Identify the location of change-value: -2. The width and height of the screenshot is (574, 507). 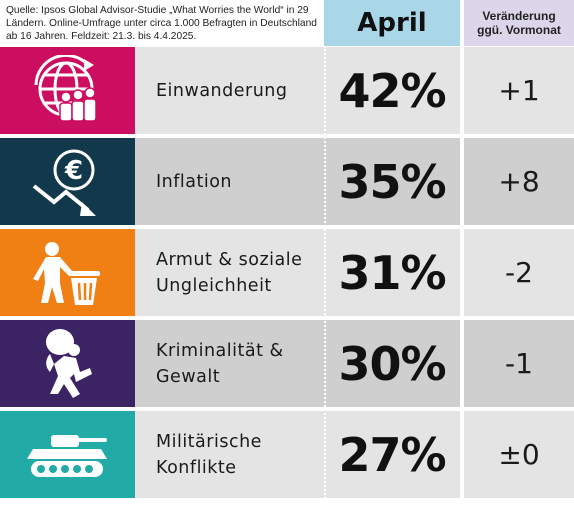
(519, 272).